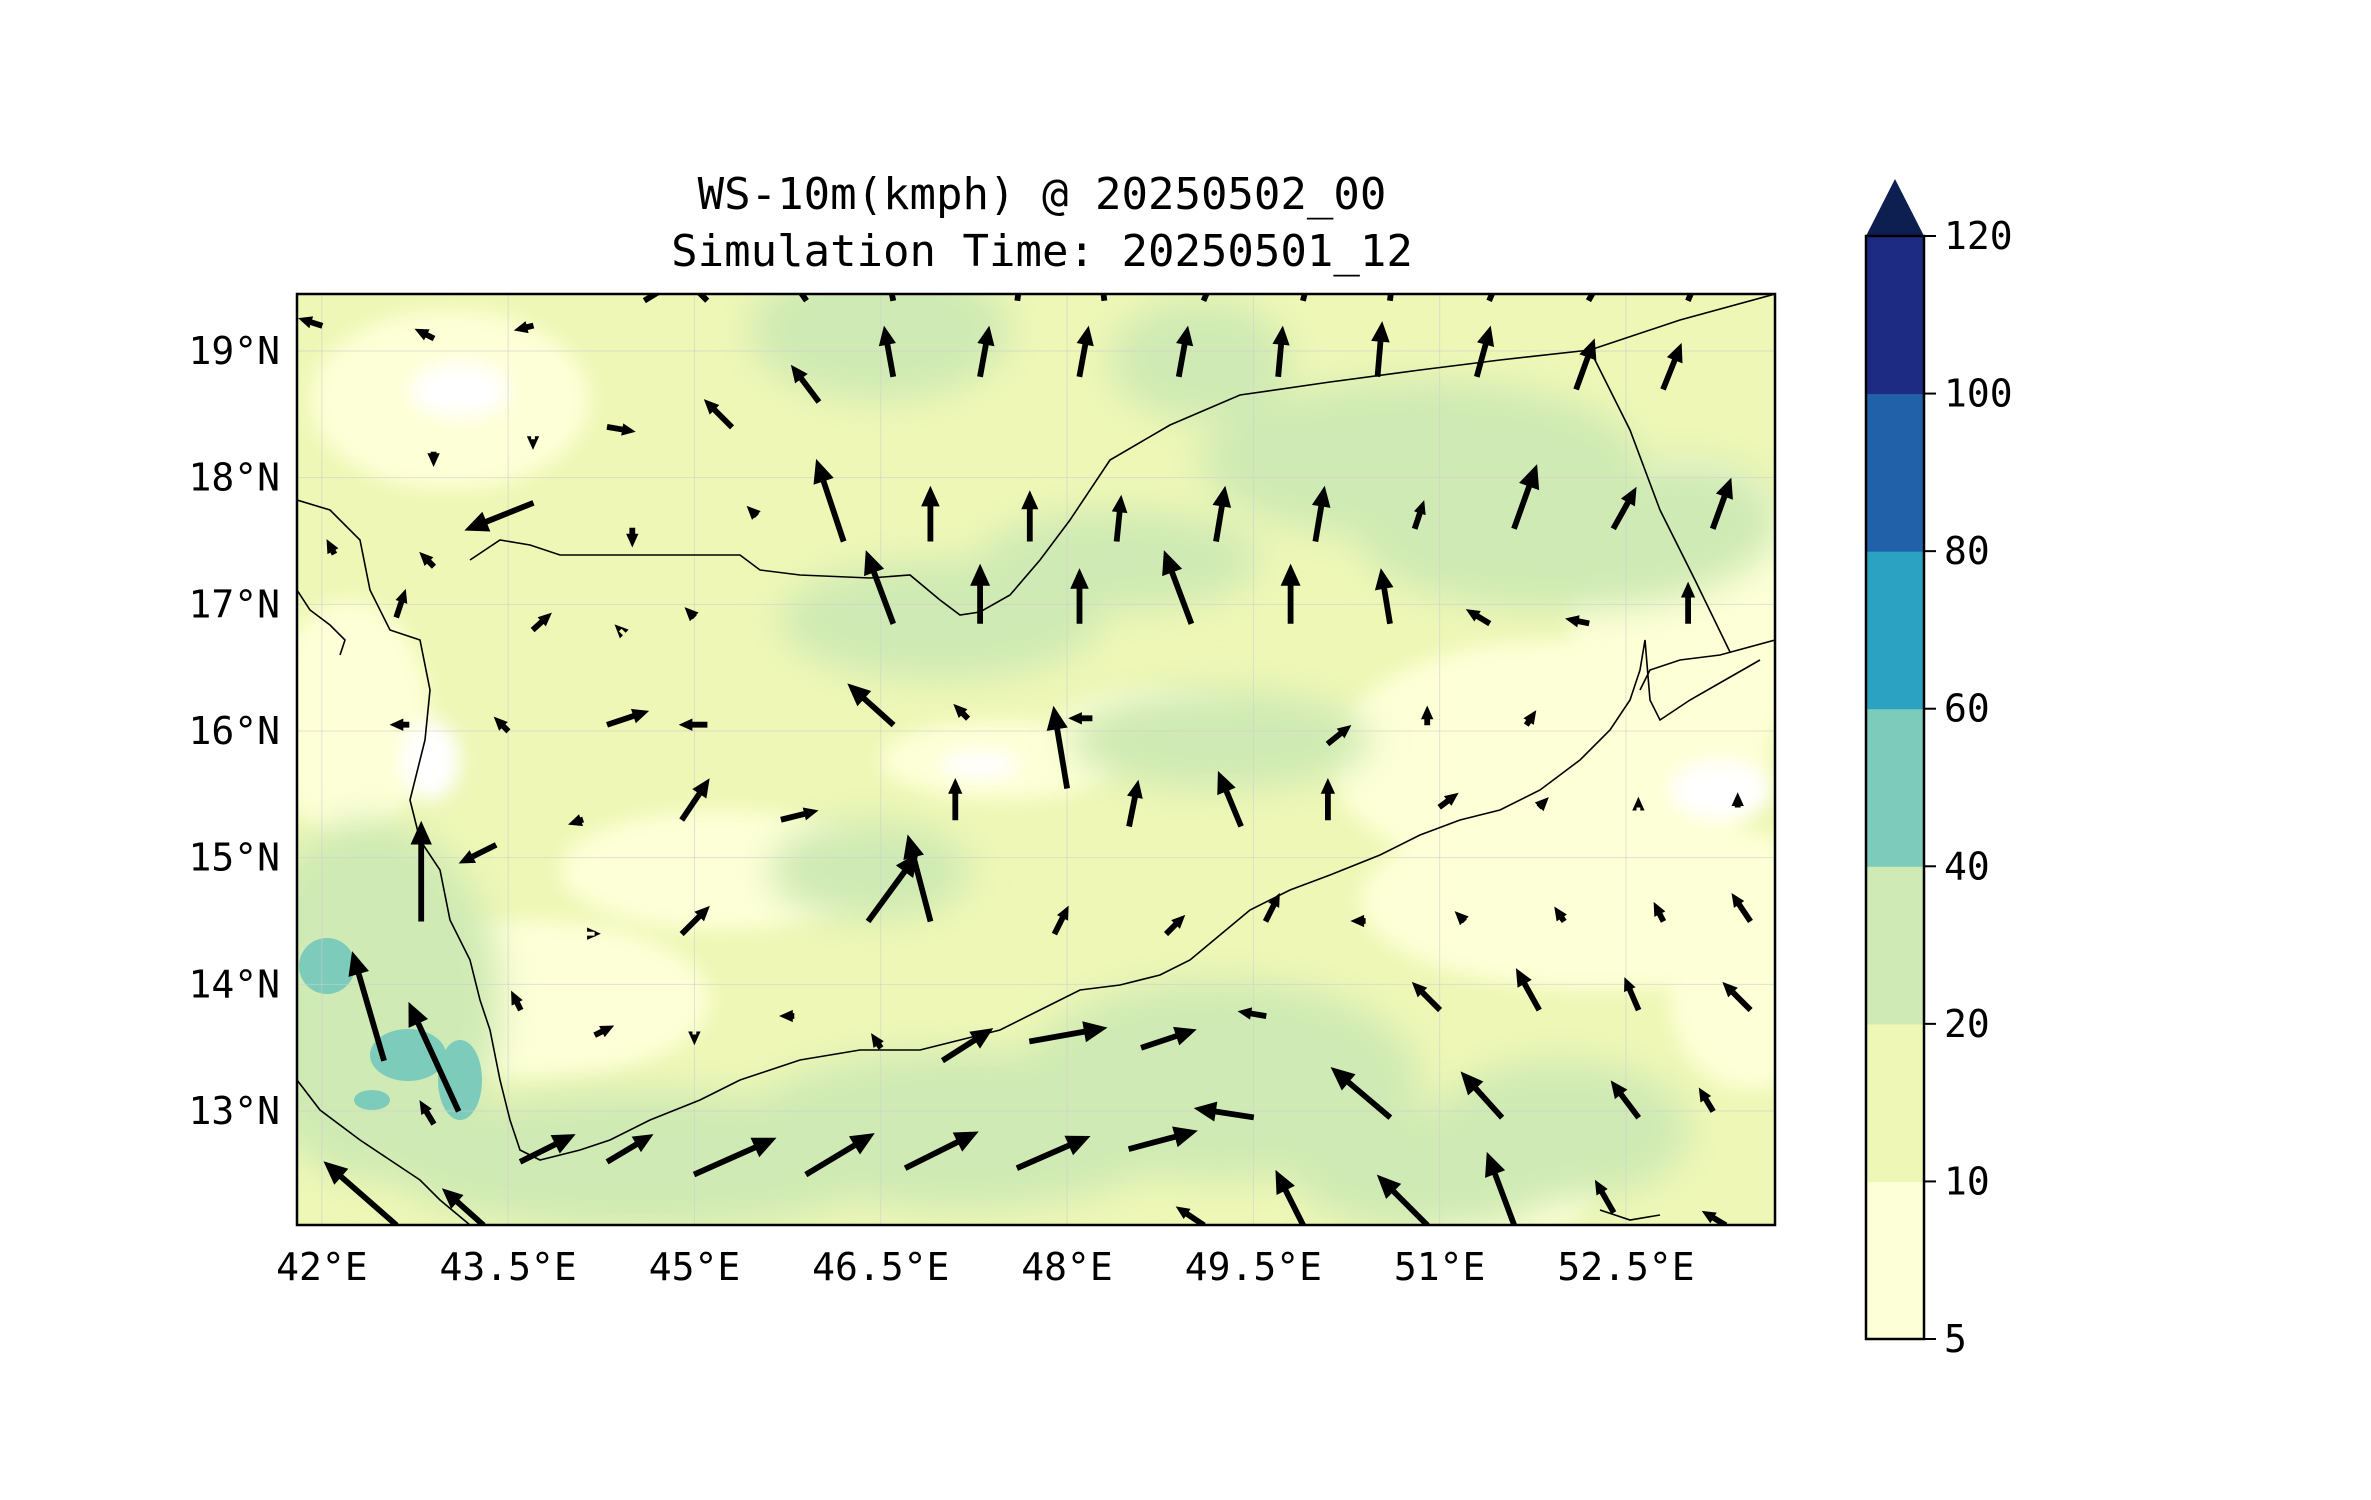 This screenshot has width=2371, height=1500. I want to click on colorbar-tick-label: 80, so click(1967, 551).